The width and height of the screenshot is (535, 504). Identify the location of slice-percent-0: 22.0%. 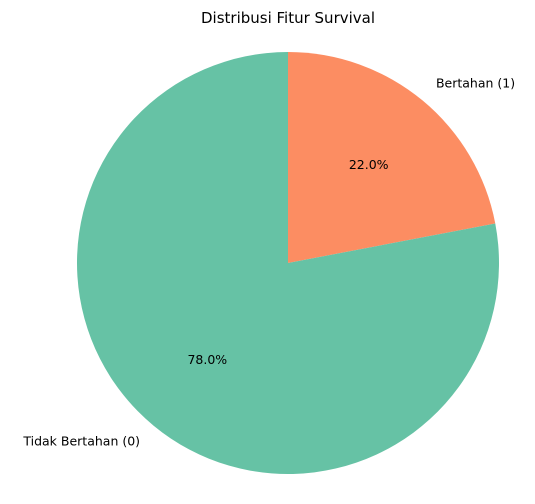
(369, 164).